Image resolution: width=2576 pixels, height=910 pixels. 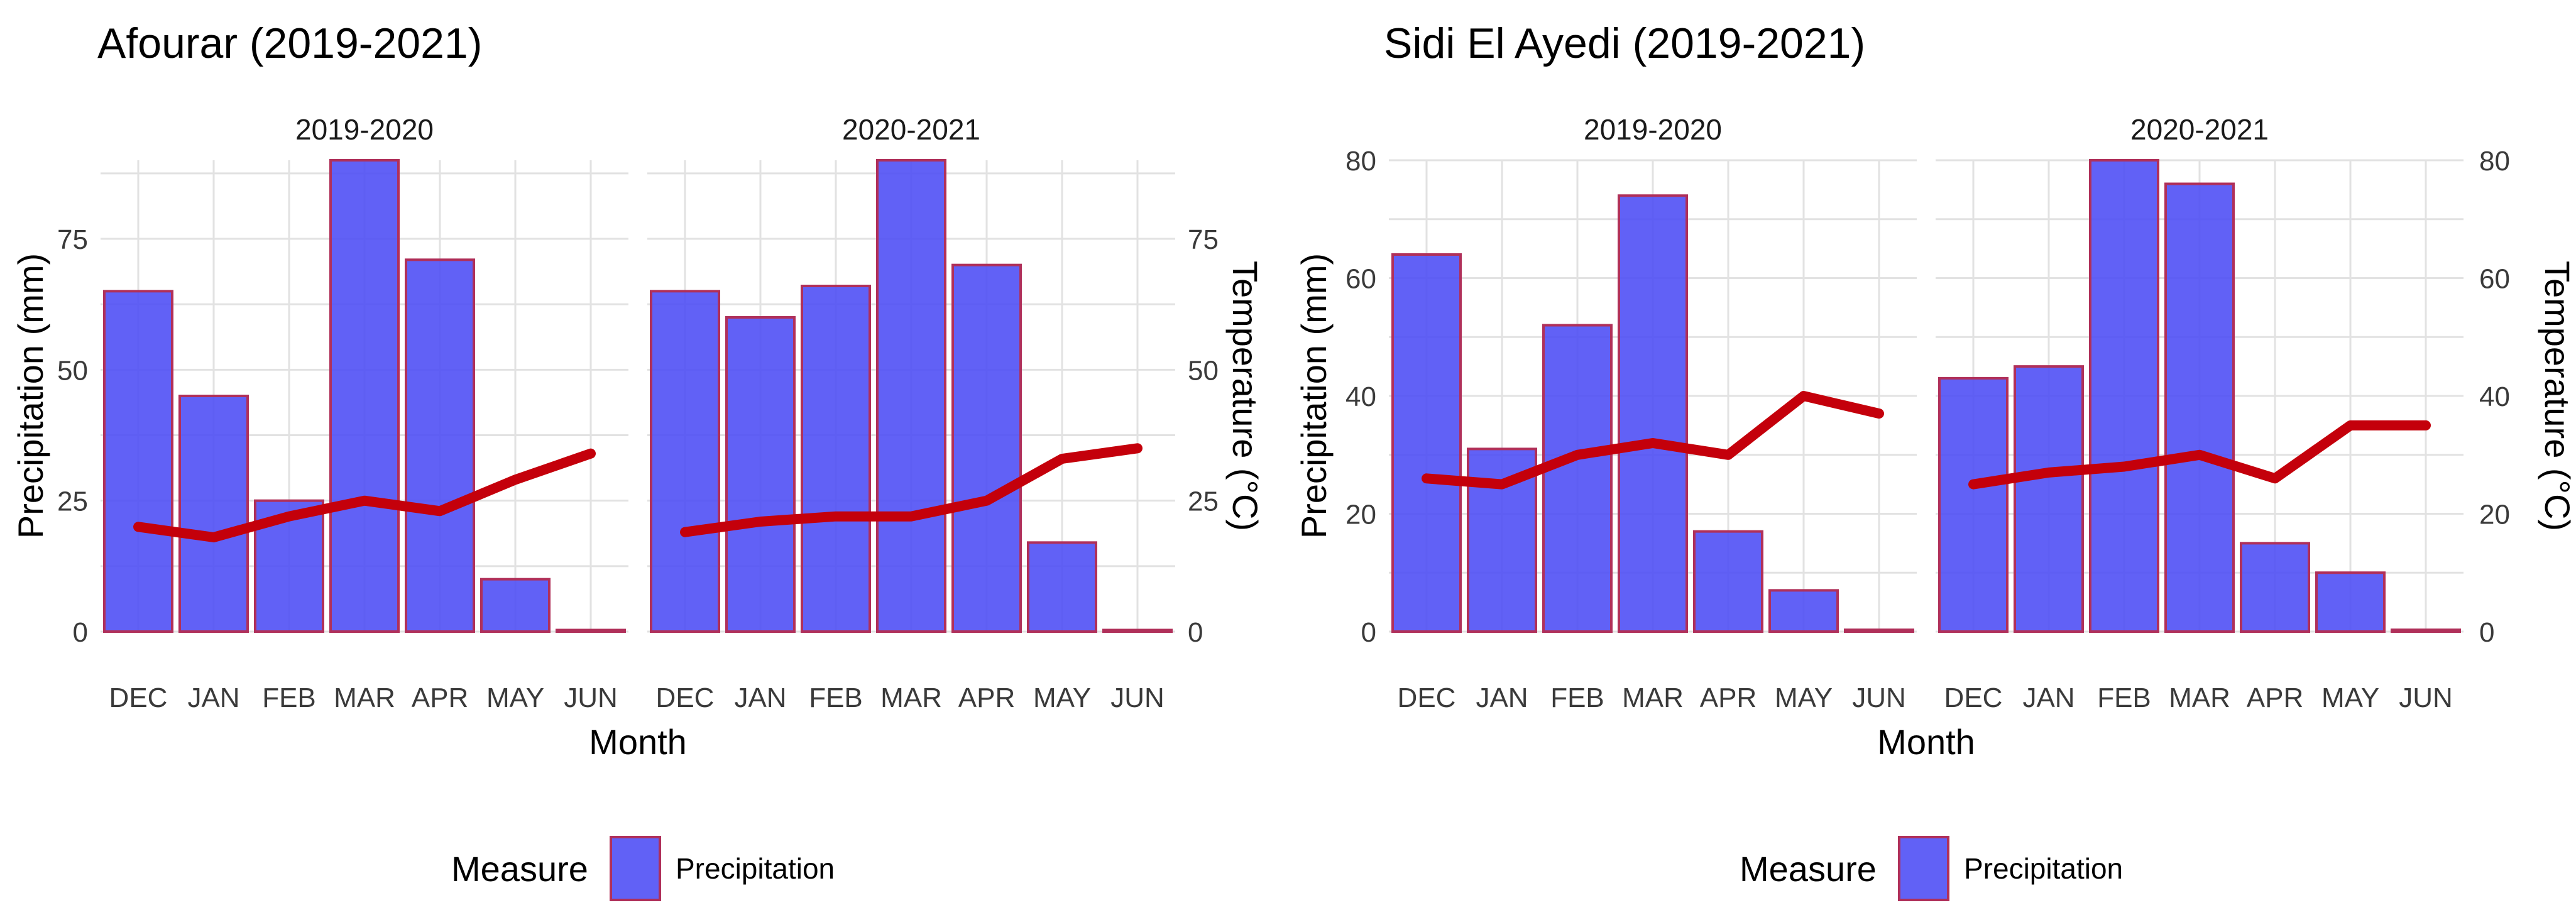 What do you see at coordinates (72, 501) in the screenshot?
I see `y-tick-label: 25` at bounding box center [72, 501].